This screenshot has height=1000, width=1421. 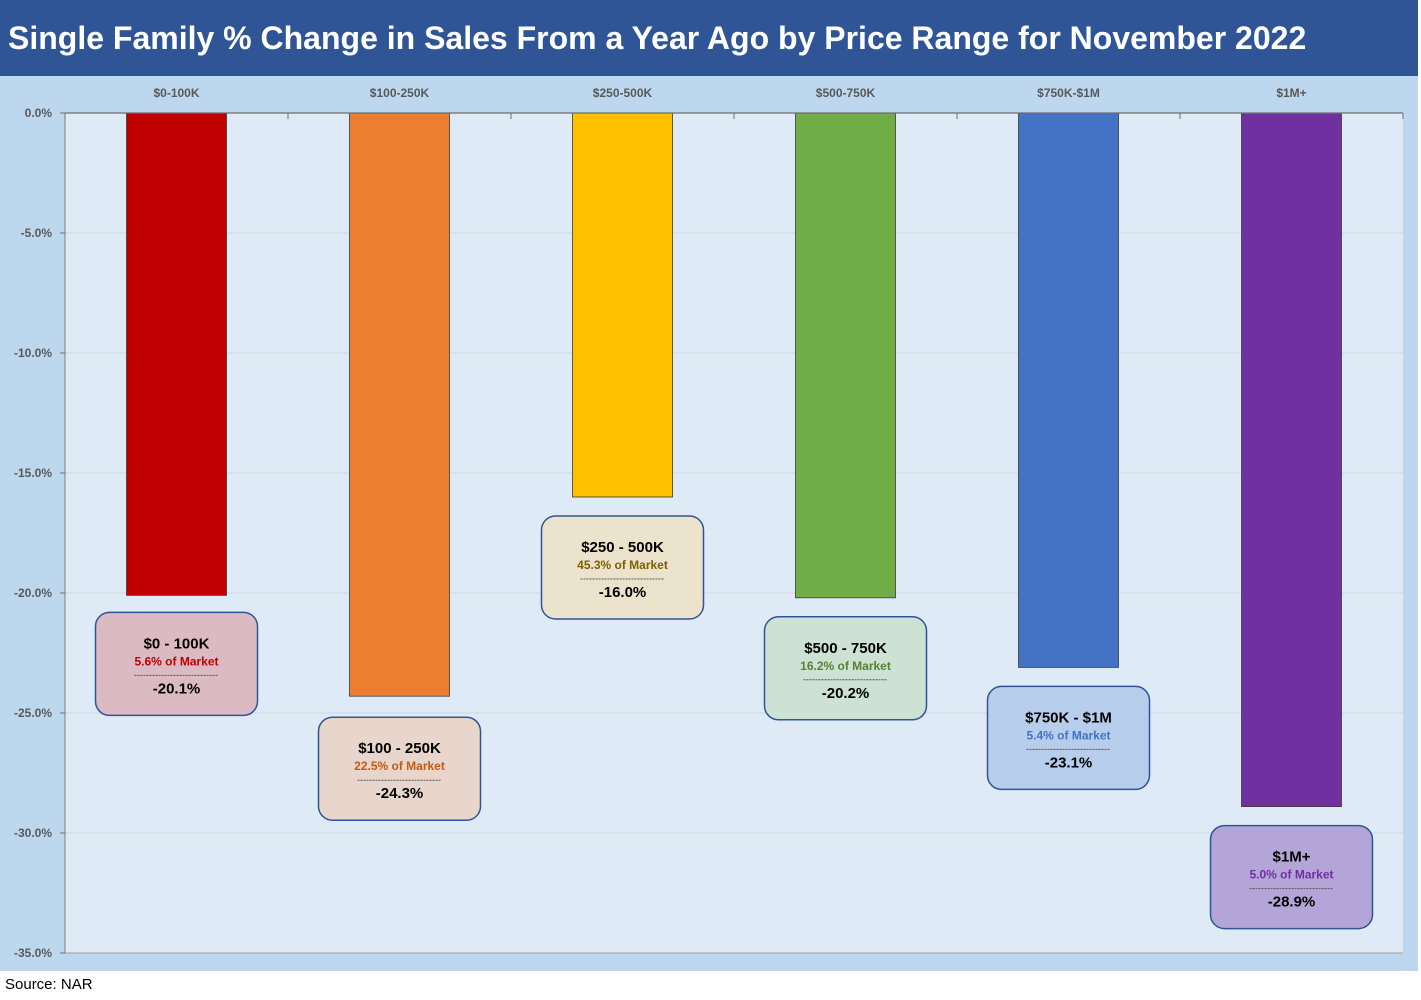 I want to click on annotation-market-share: 16.2% of Market, so click(x=845, y=666).